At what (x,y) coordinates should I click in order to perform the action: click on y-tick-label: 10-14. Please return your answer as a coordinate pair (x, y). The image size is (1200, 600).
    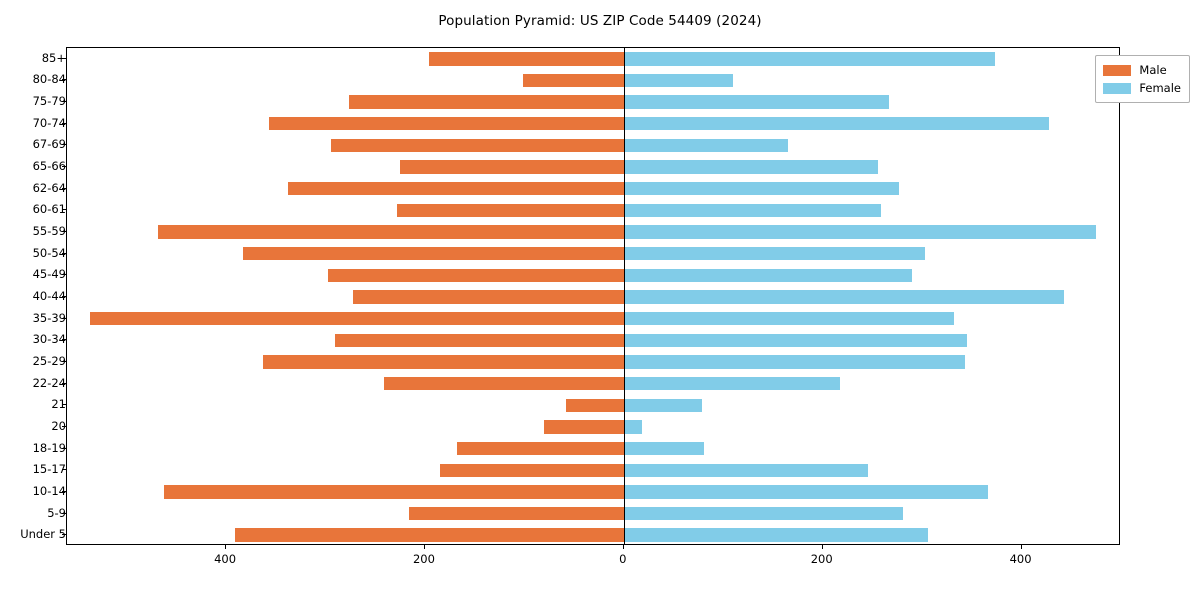
    Looking at the image, I should click on (49, 490).